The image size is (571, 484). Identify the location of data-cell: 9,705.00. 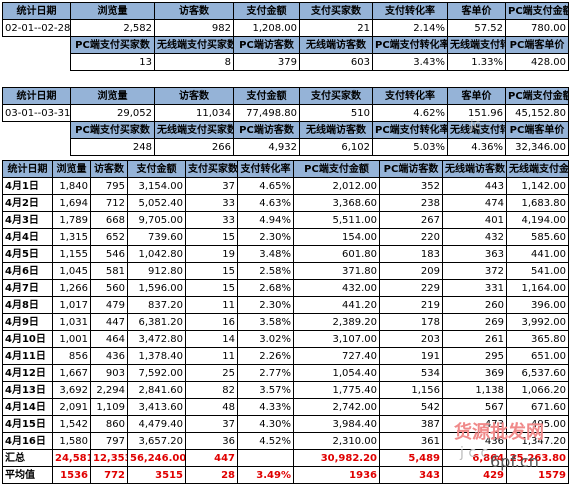
(156, 220).